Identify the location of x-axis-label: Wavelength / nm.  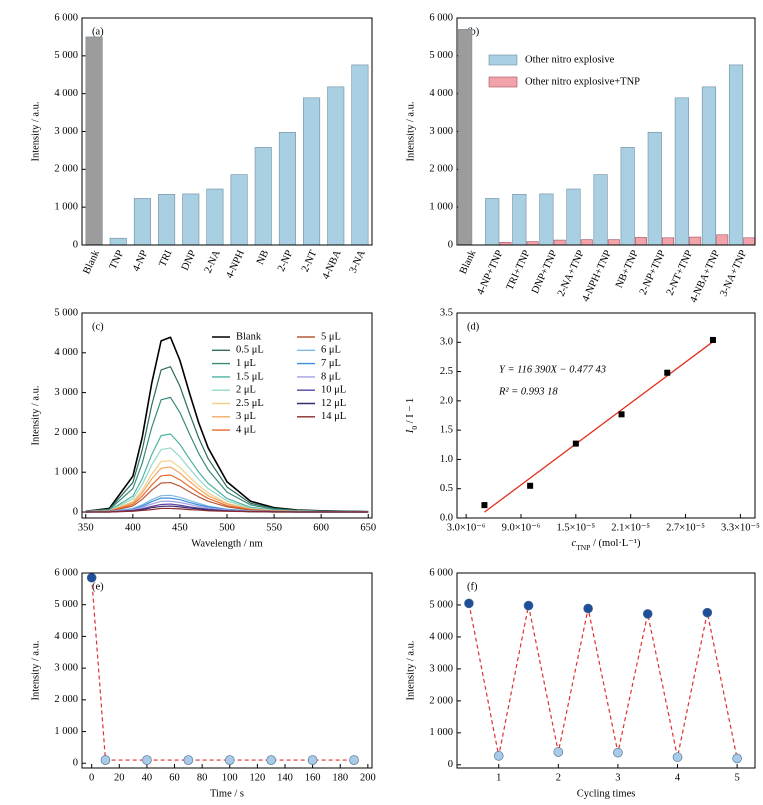
(226, 543).